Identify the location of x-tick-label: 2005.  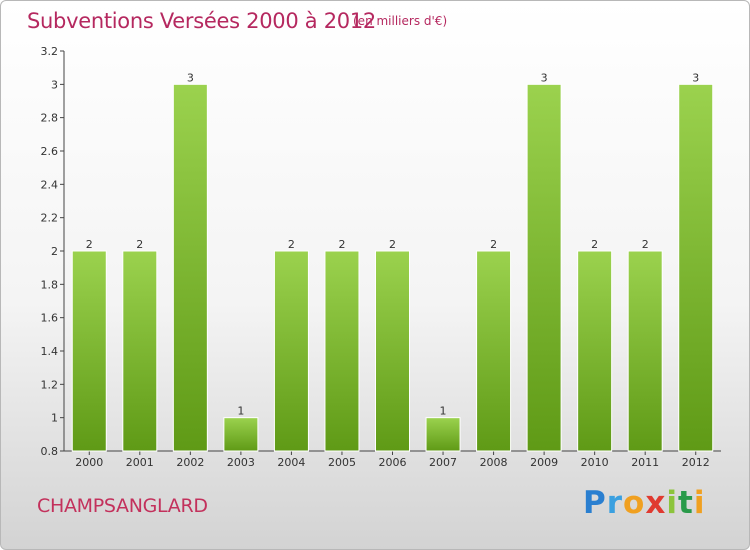
(342, 462).